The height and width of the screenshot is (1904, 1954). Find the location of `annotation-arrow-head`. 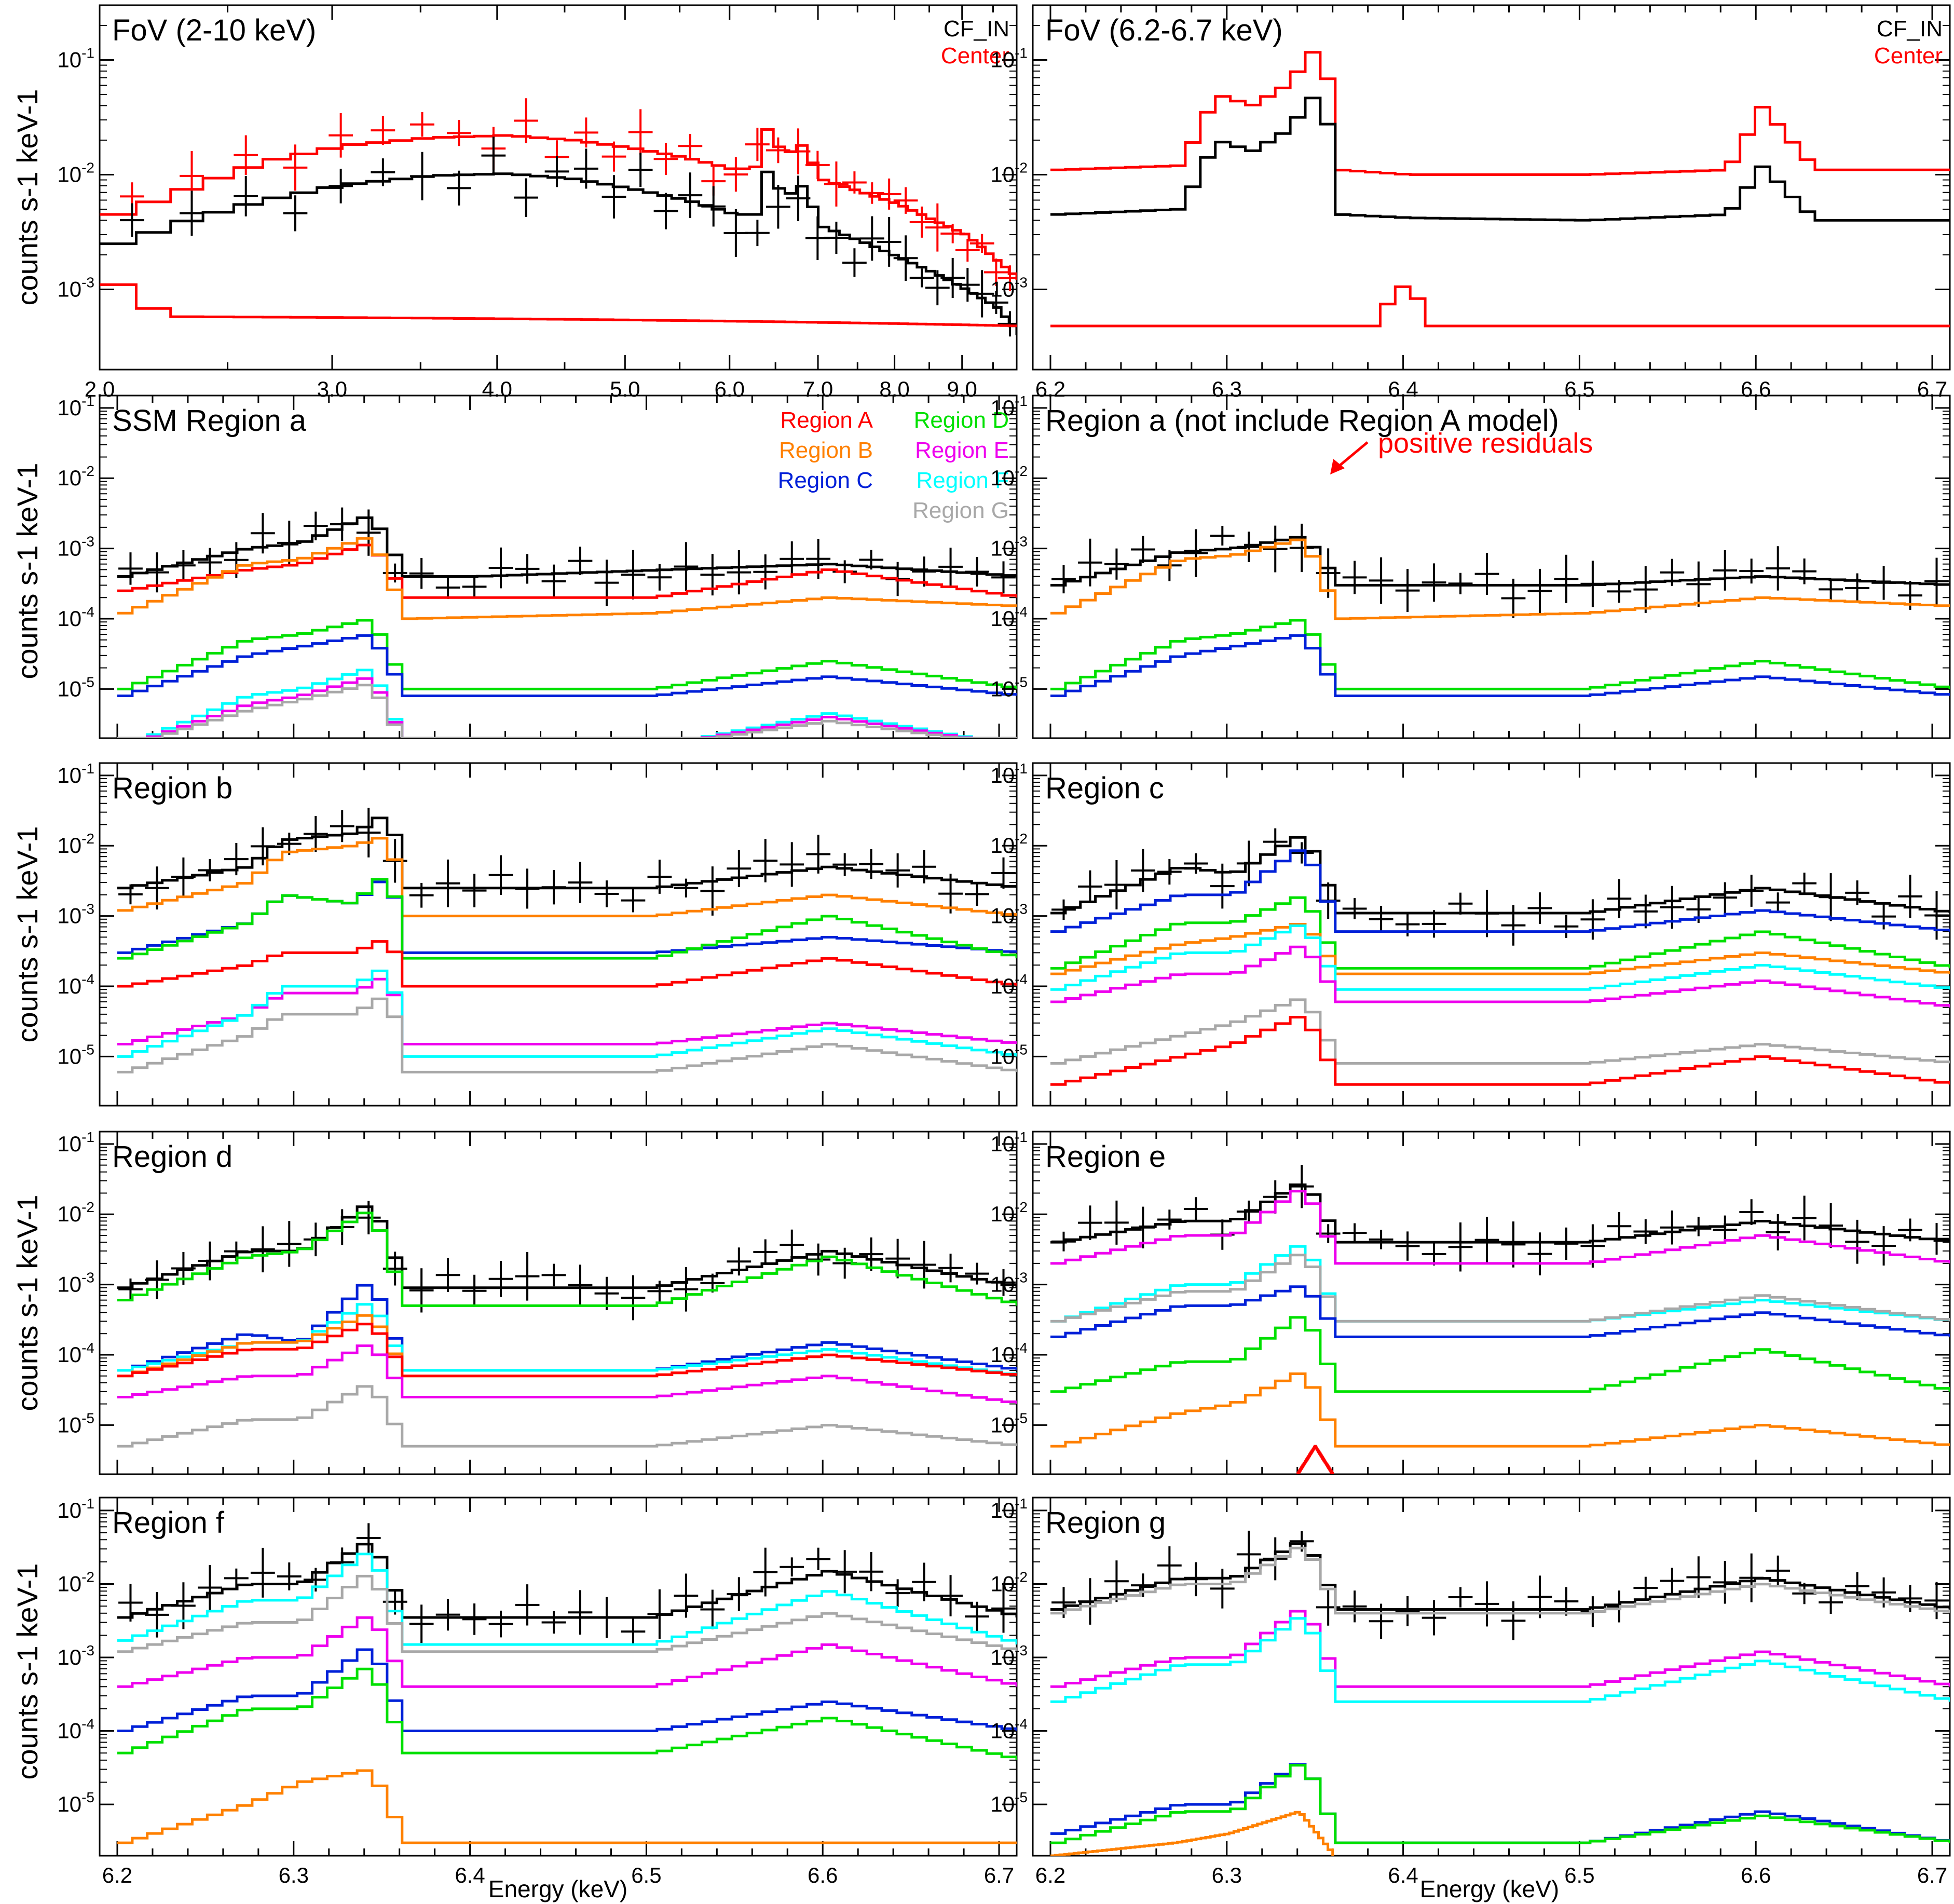

annotation-arrow-head is located at coordinates (1338, 466).